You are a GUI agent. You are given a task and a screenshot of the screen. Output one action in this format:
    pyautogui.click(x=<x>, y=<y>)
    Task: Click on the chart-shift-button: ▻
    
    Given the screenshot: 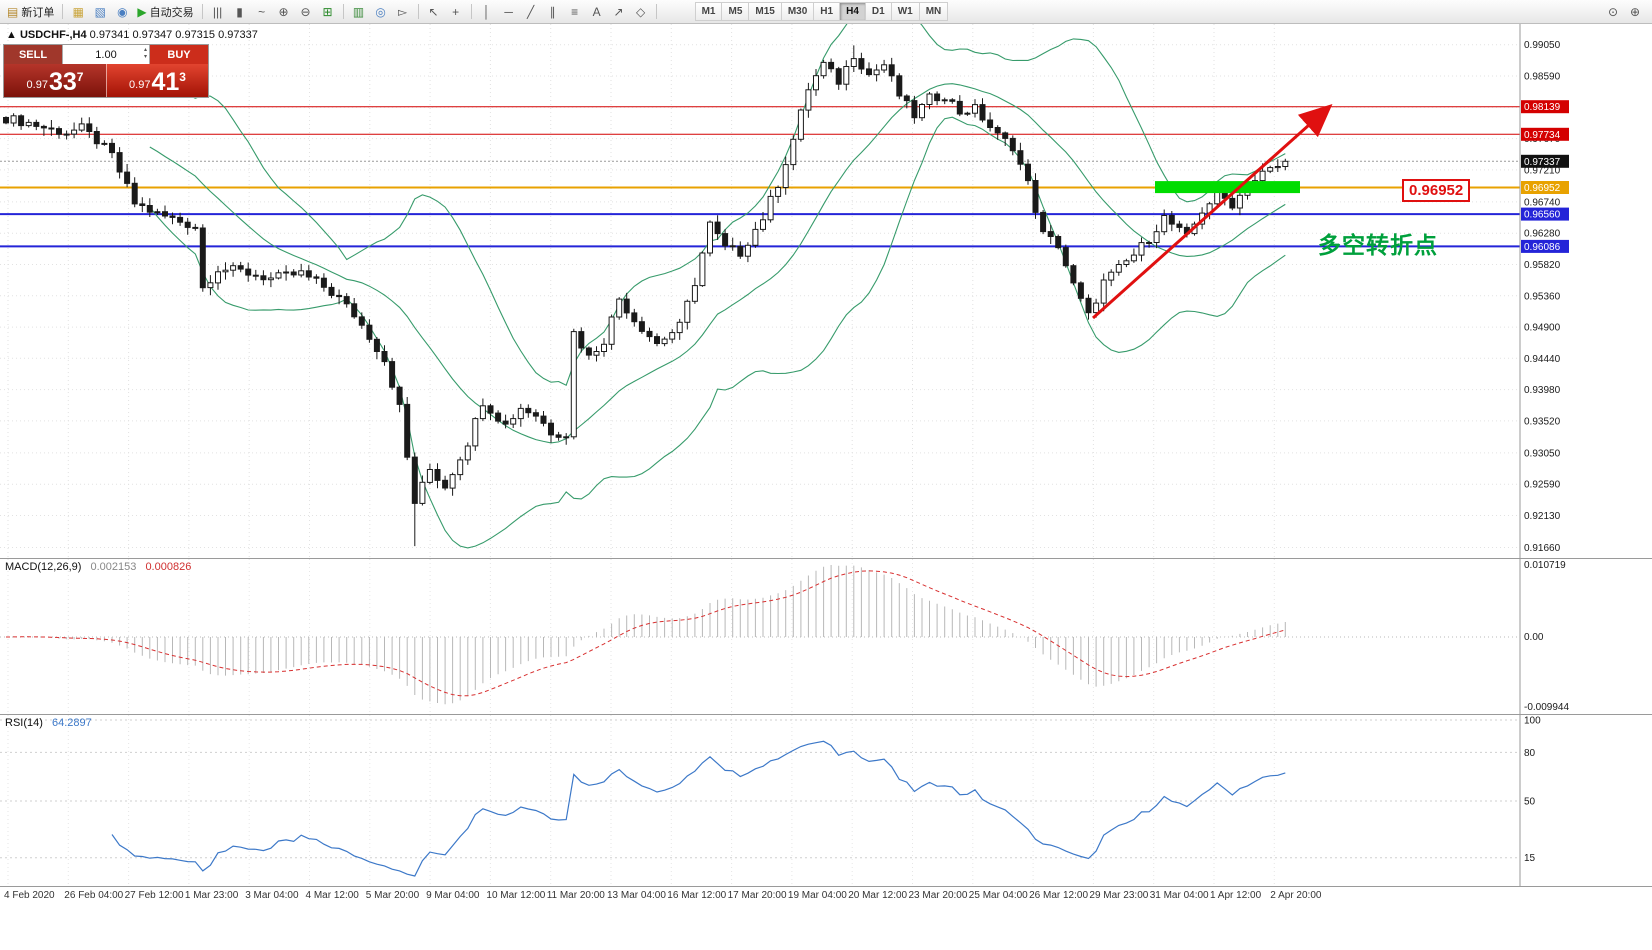 What is the action you would take?
    pyautogui.click(x=403, y=12)
    